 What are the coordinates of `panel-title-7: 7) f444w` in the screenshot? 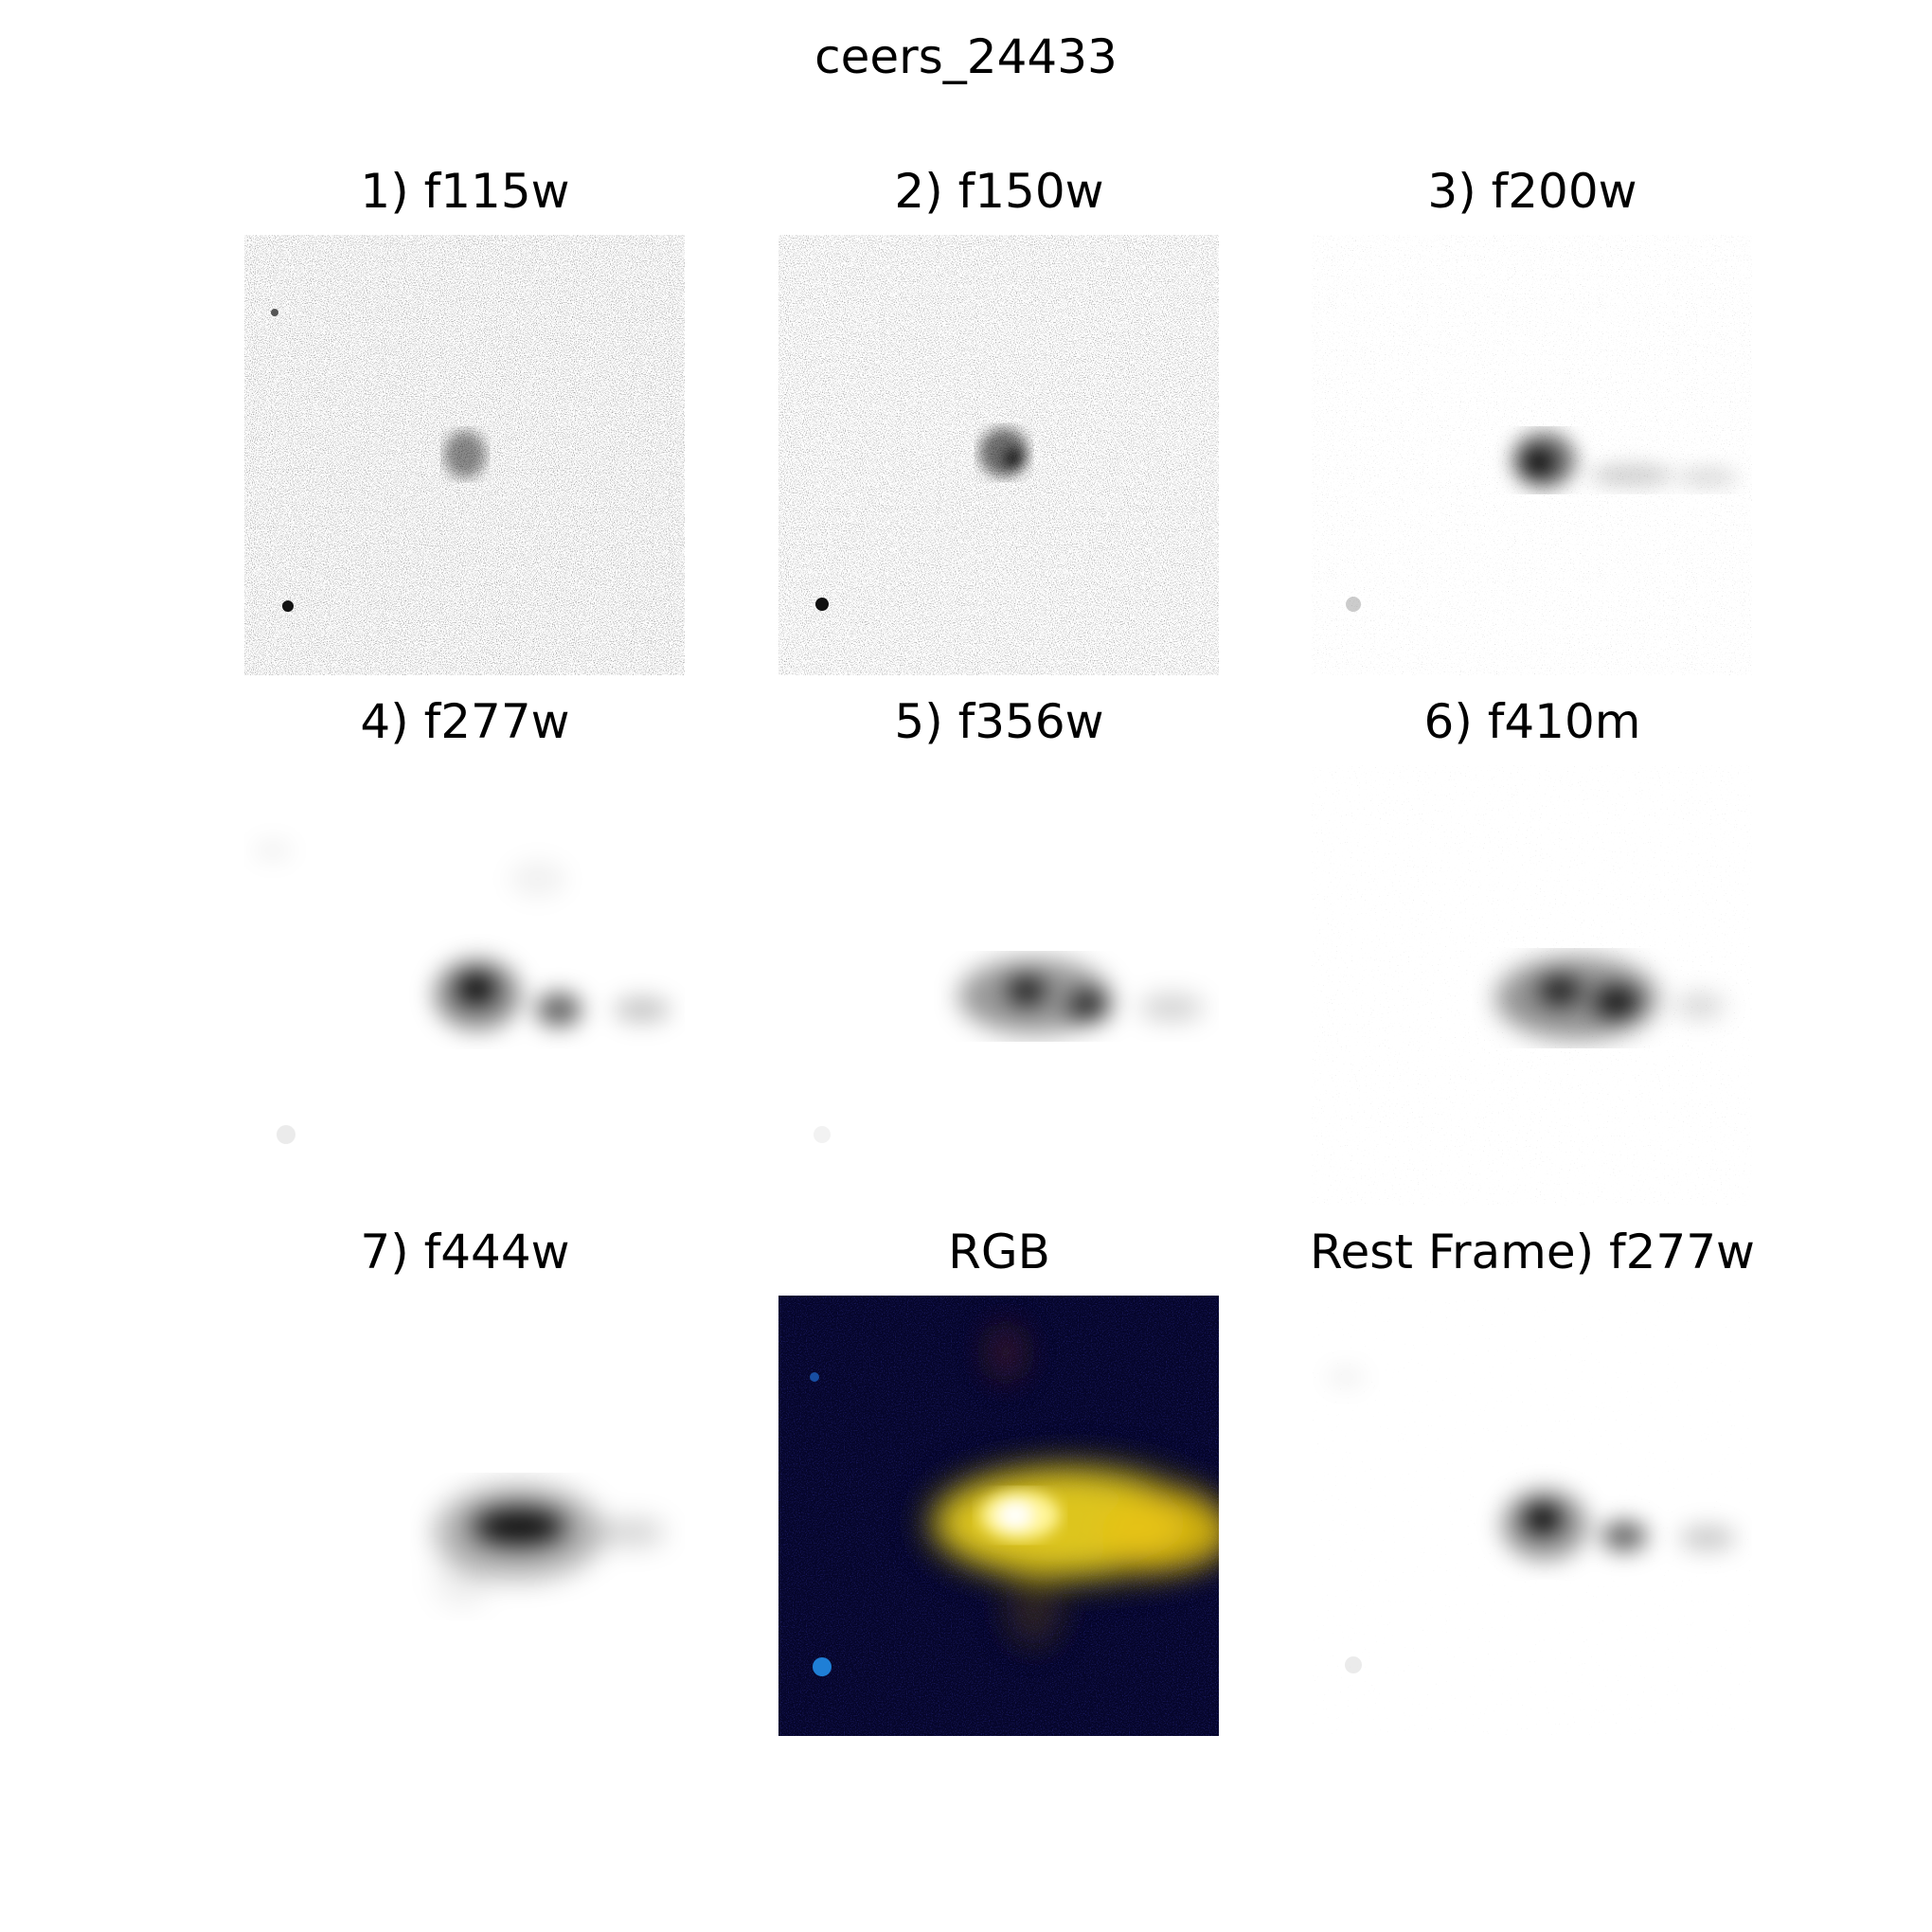 It's located at (465, 1252).